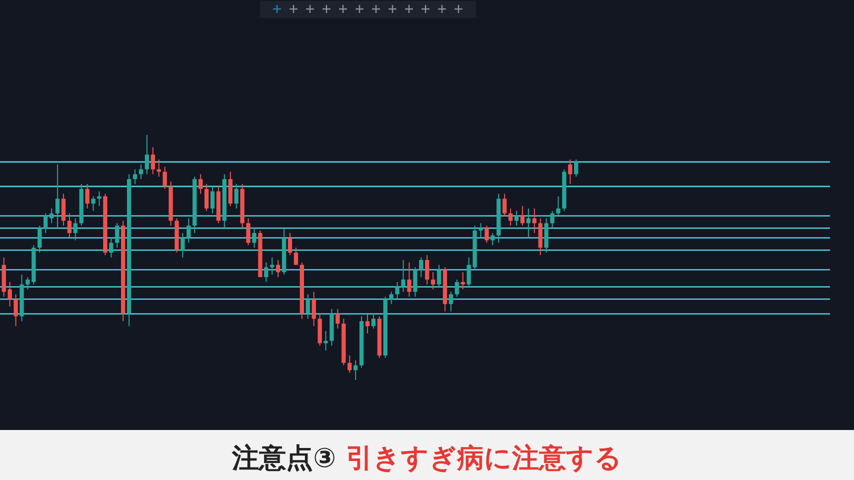 The height and width of the screenshot is (480, 854). Describe the element at coordinates (484, 458) in the screenshot. I see `text: 引きすぎ病に注意する` at that location.